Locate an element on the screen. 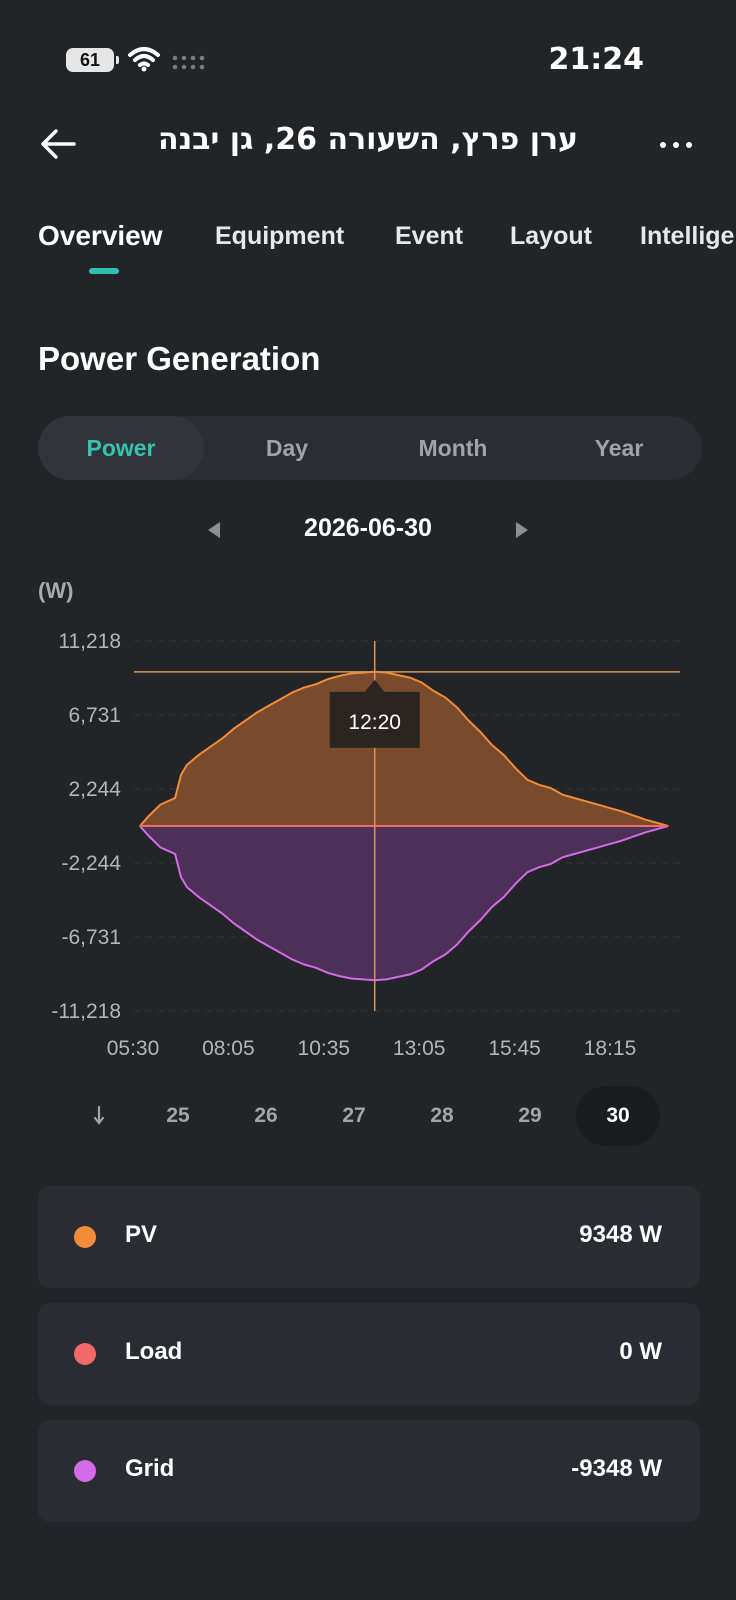 The height and width of the screenshot is (1600, 736). x-tick-label: 15:45 is located at coordinates (514, 1048).